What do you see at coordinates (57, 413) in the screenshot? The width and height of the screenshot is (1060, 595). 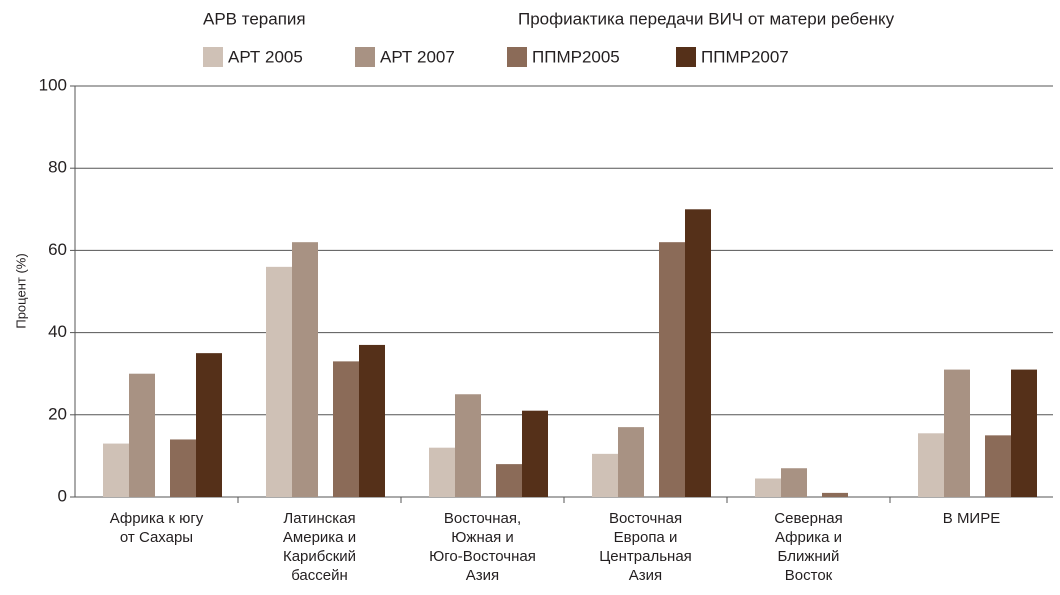 I see `y-tick-label: 20` at bounding box center [57, 413].